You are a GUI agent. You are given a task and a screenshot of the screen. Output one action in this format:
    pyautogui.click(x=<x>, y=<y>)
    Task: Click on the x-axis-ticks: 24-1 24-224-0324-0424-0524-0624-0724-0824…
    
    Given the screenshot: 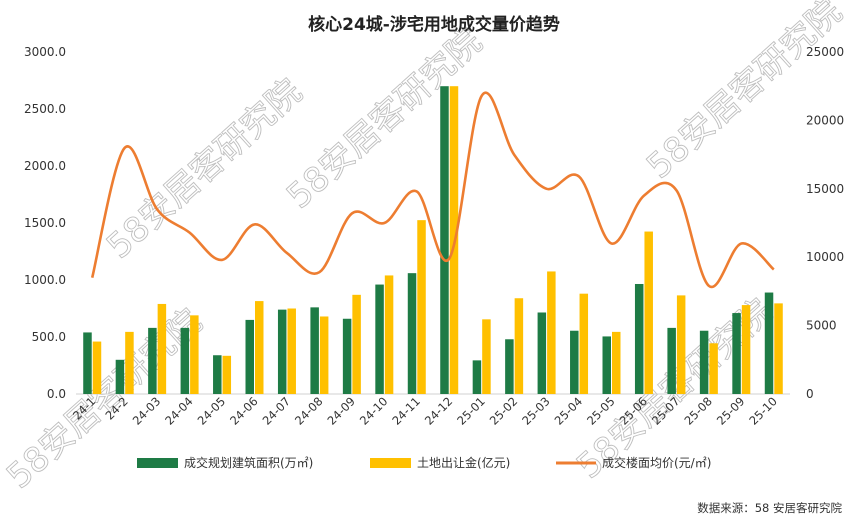 What is the action you would take?
    pyautogui.click(x=425, y=411)
    